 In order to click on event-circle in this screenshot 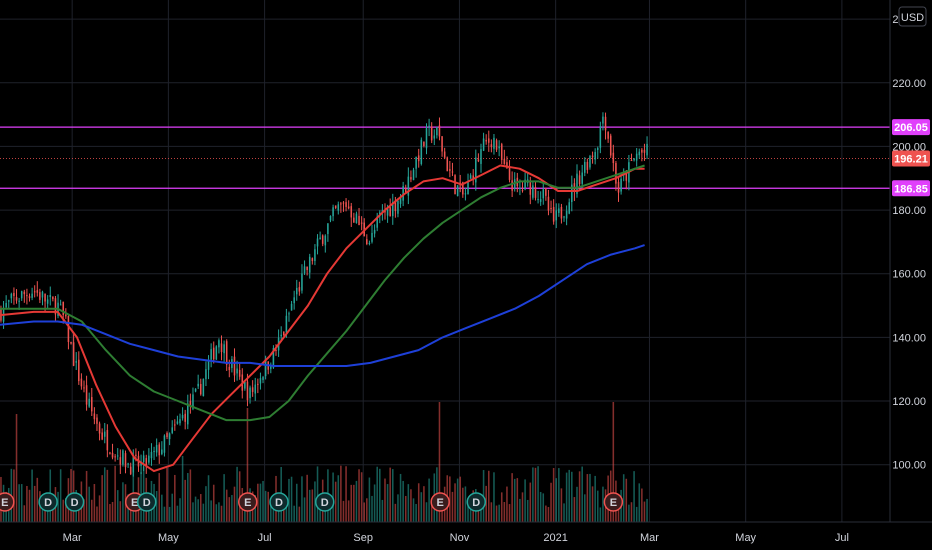, I will do `click(440, 502)`.